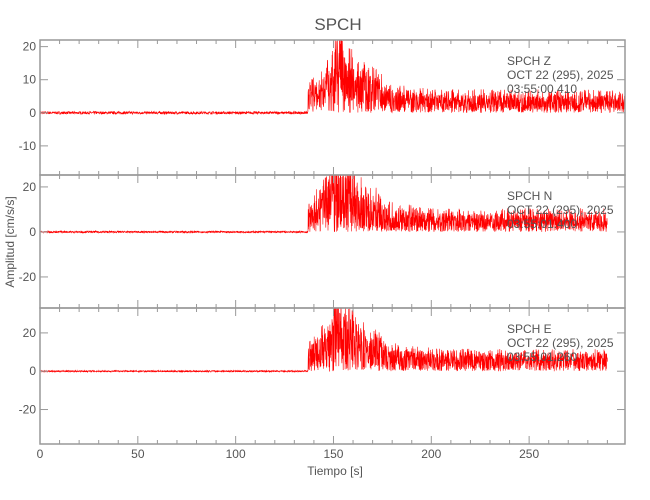 Image resolution: width=650 pixels, height=500 pixels. What do you see at coordinates (40, 454) in the screenshot?
I see `x-tick-label: 0` at bounding box center [40, 454].